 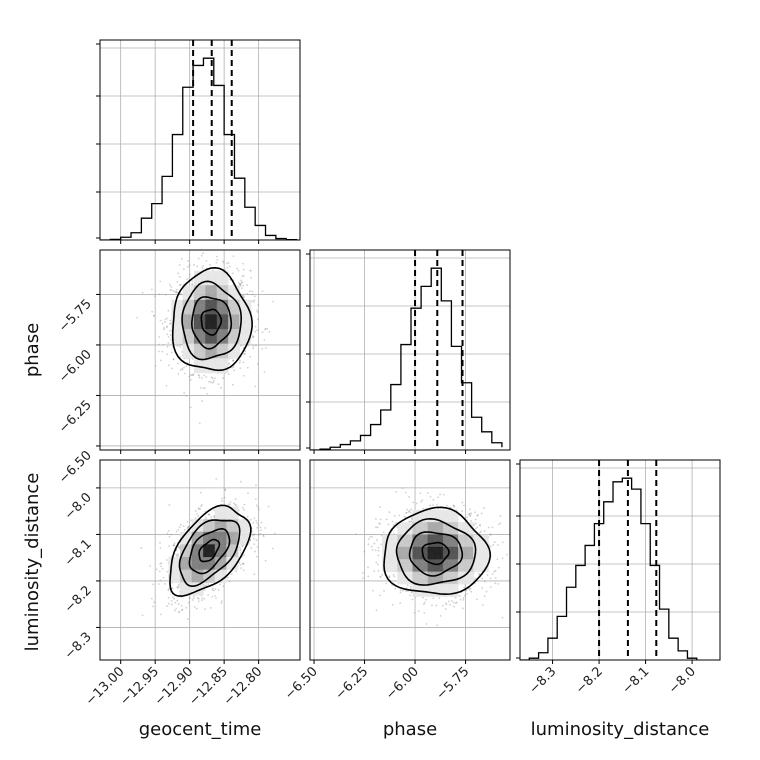 I want to click on contour-line, so click(x=436, y=551).